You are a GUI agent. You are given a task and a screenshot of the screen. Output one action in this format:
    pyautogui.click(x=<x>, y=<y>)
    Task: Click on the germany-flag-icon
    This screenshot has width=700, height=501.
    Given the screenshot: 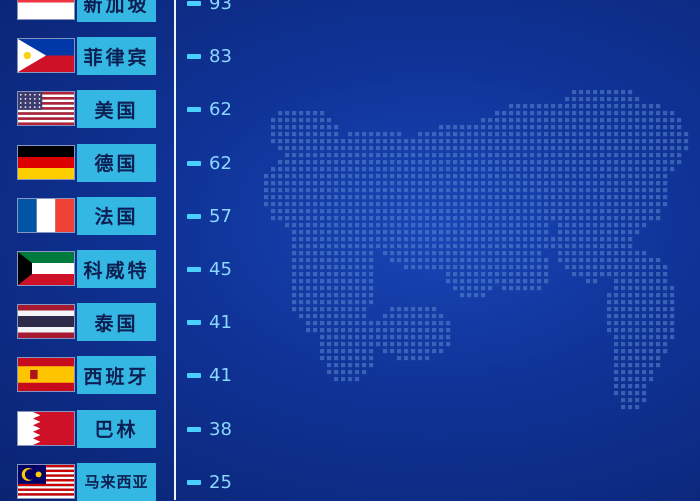 What is the action you would take?
    pyautogui.click(x=46, y=162)
    